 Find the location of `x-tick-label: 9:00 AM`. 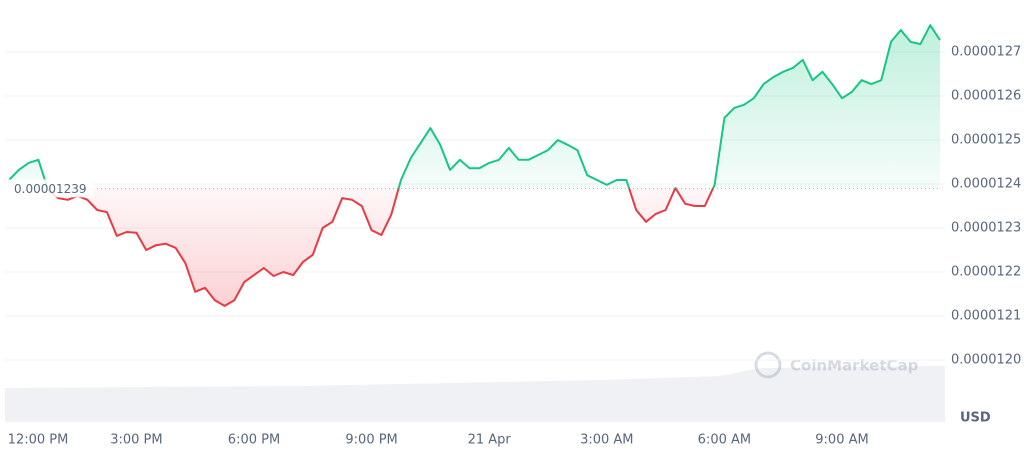

x-tick-label: 9:00 AM is located at coordinates (841, 440).